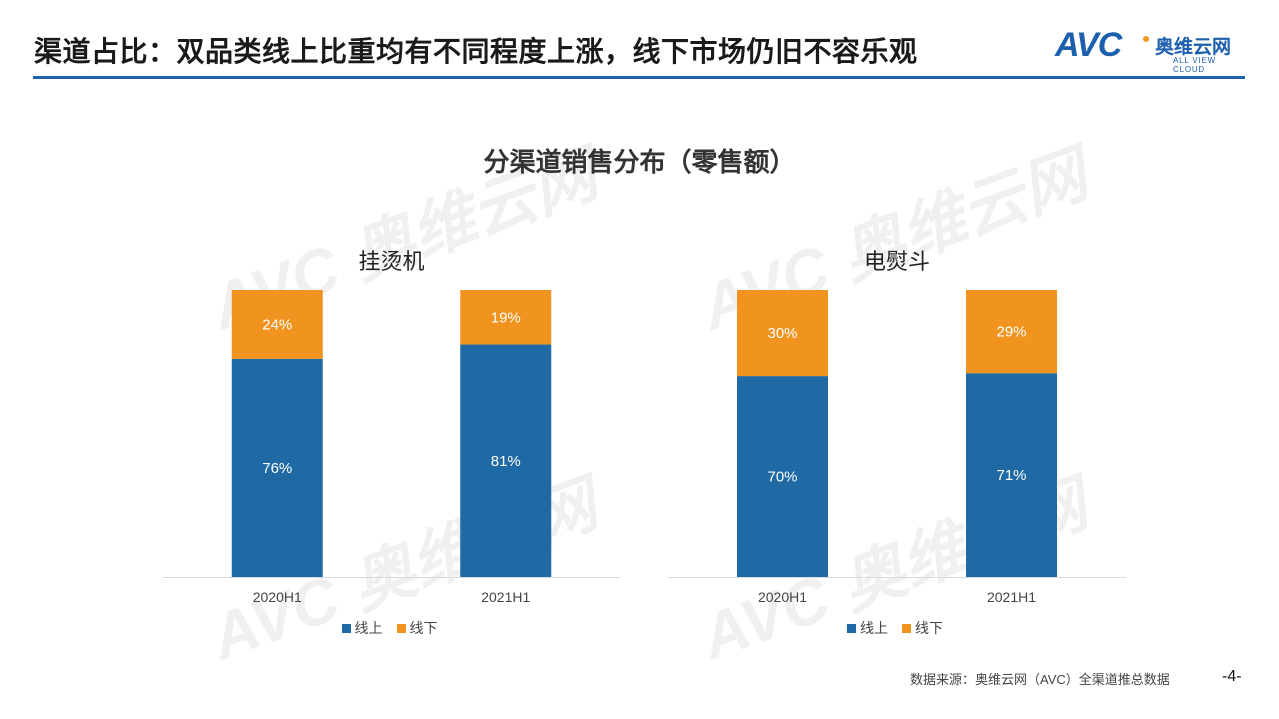  I want to click on header-divider, so click(639, 77).